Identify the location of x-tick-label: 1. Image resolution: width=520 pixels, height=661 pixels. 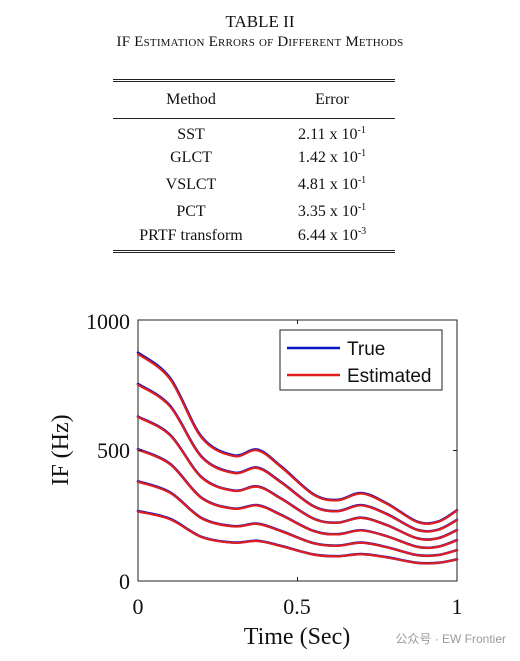
(457, 606).